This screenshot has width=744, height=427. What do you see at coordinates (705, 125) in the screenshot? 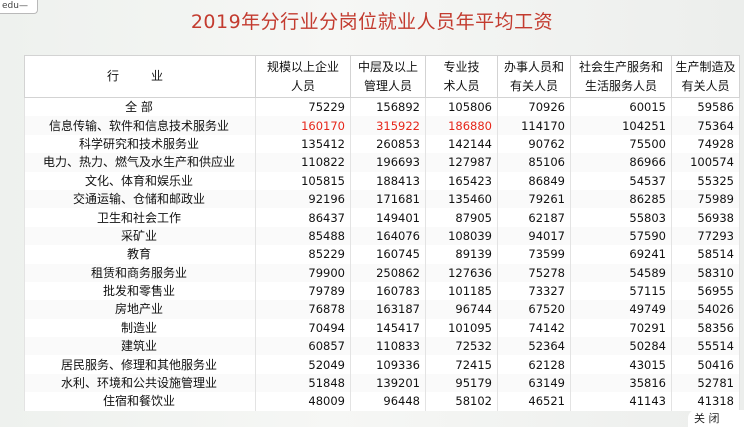
I see `wage-value-cell: 75364` at bounding box center [705, 125].